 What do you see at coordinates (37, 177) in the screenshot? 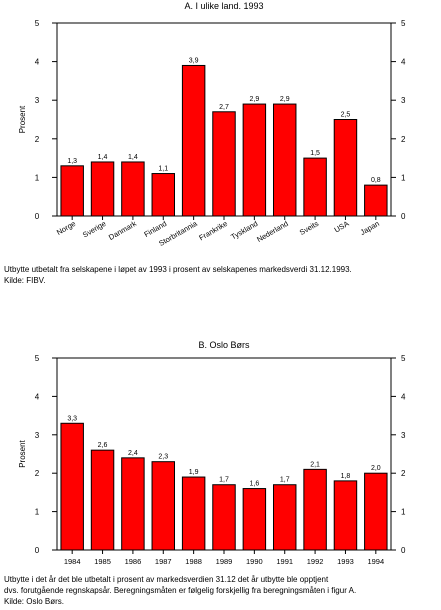
I see `chart-a-ytick-label-left: 1` at bounding box center [37, 177].